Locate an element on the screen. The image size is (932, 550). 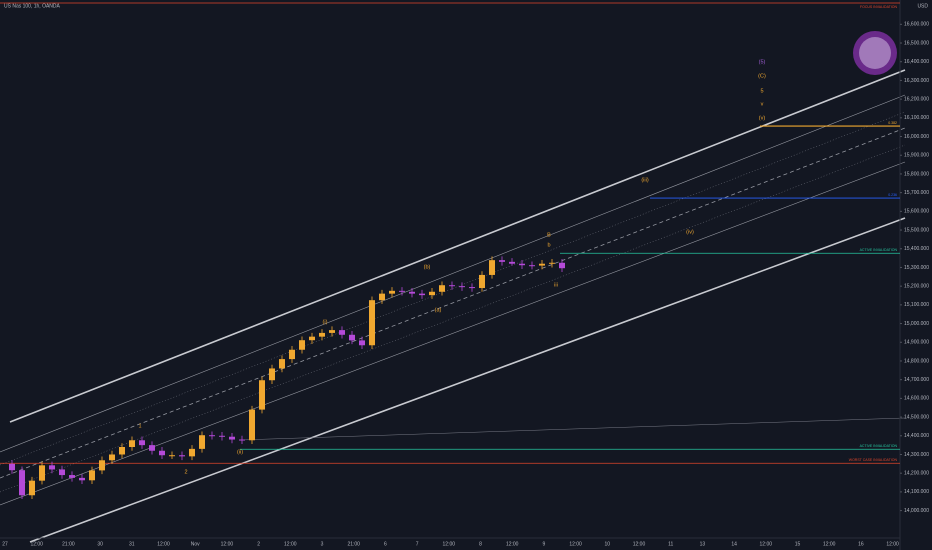
x-tick-label: 15 is located at coordinates (798, 544).